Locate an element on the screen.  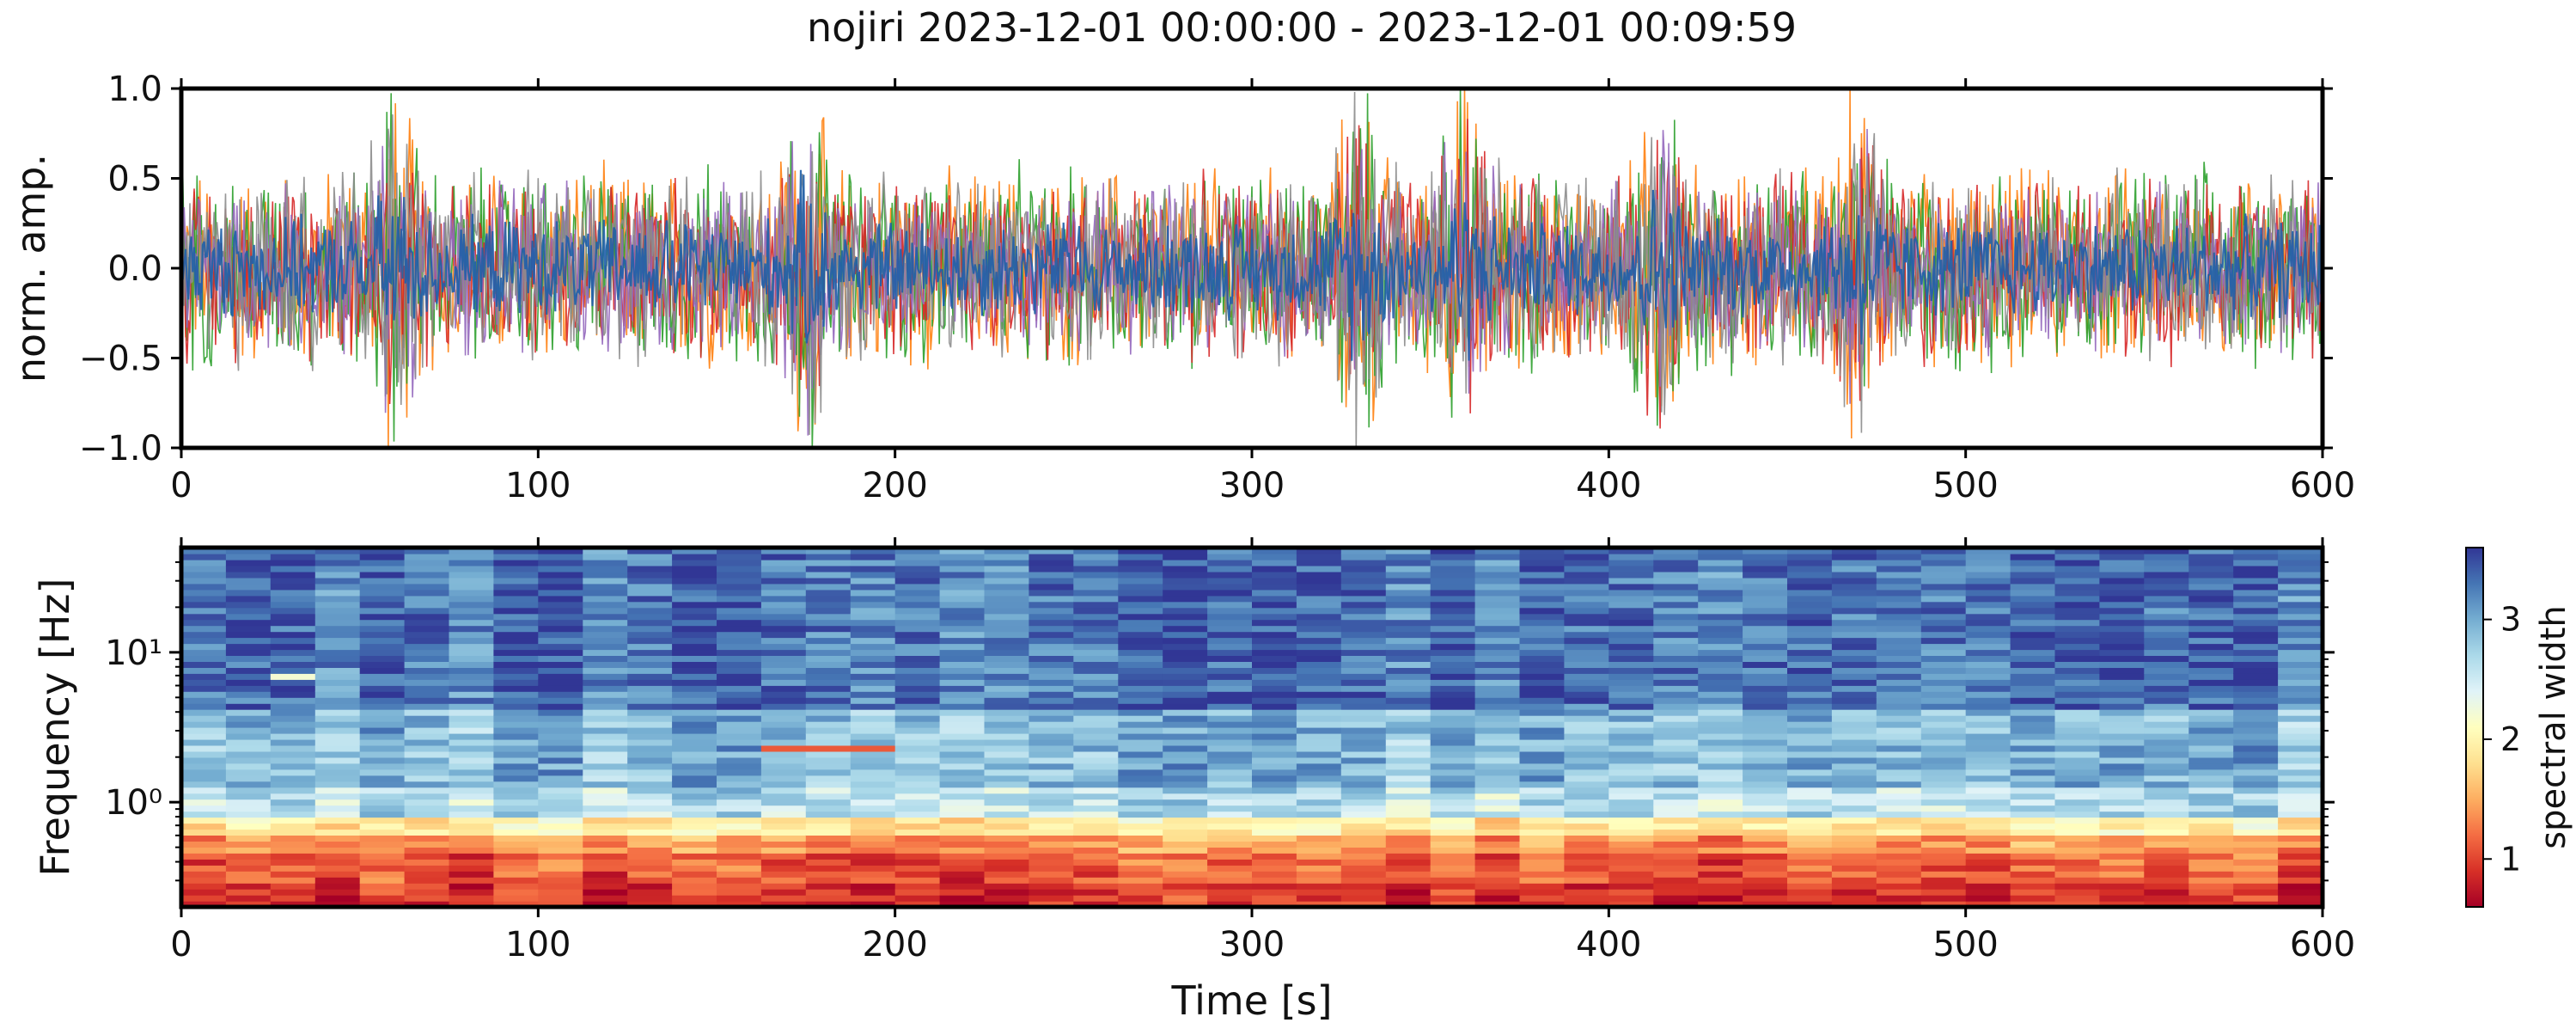
waveform-x-tick-label: 600 is located at coordinates (2322, 485).